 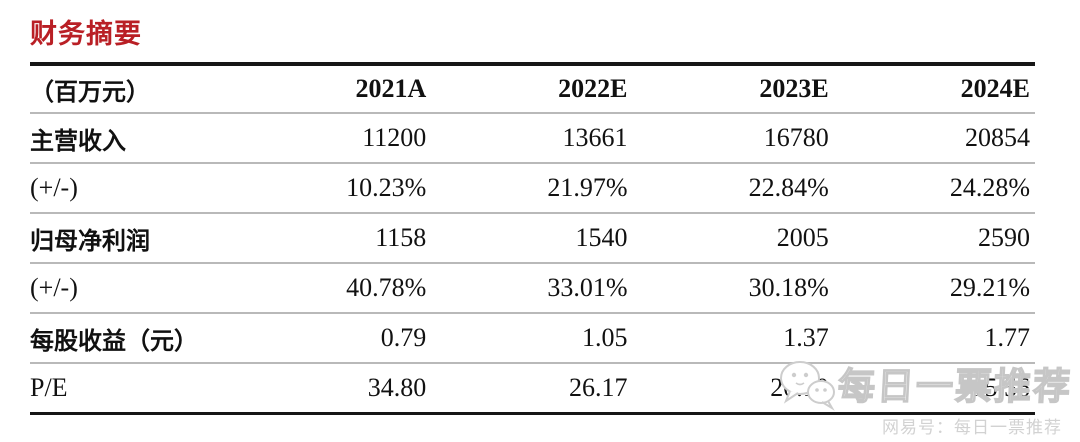 What do you see at coordinates (331, 287) in the screenshot?
I see `table-cell: 40.78%` at bounding box center [331, 287].